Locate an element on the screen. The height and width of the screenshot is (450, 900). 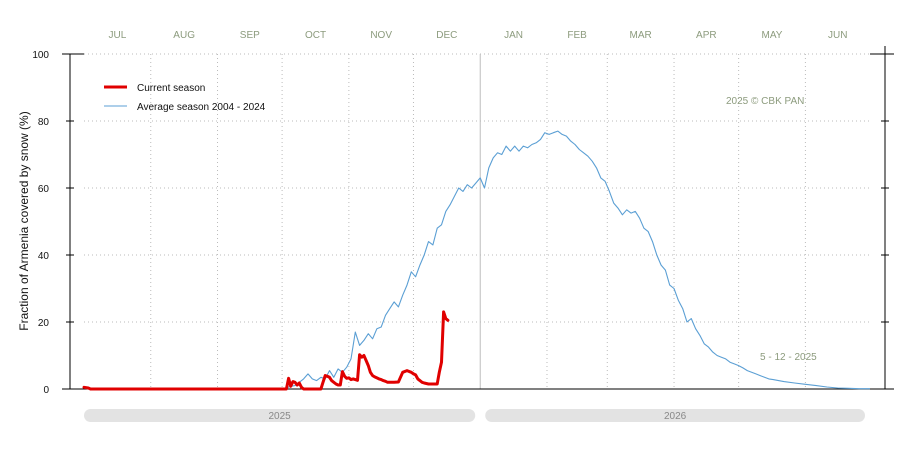
month-label: JAN is located at coordinates (513, 35).